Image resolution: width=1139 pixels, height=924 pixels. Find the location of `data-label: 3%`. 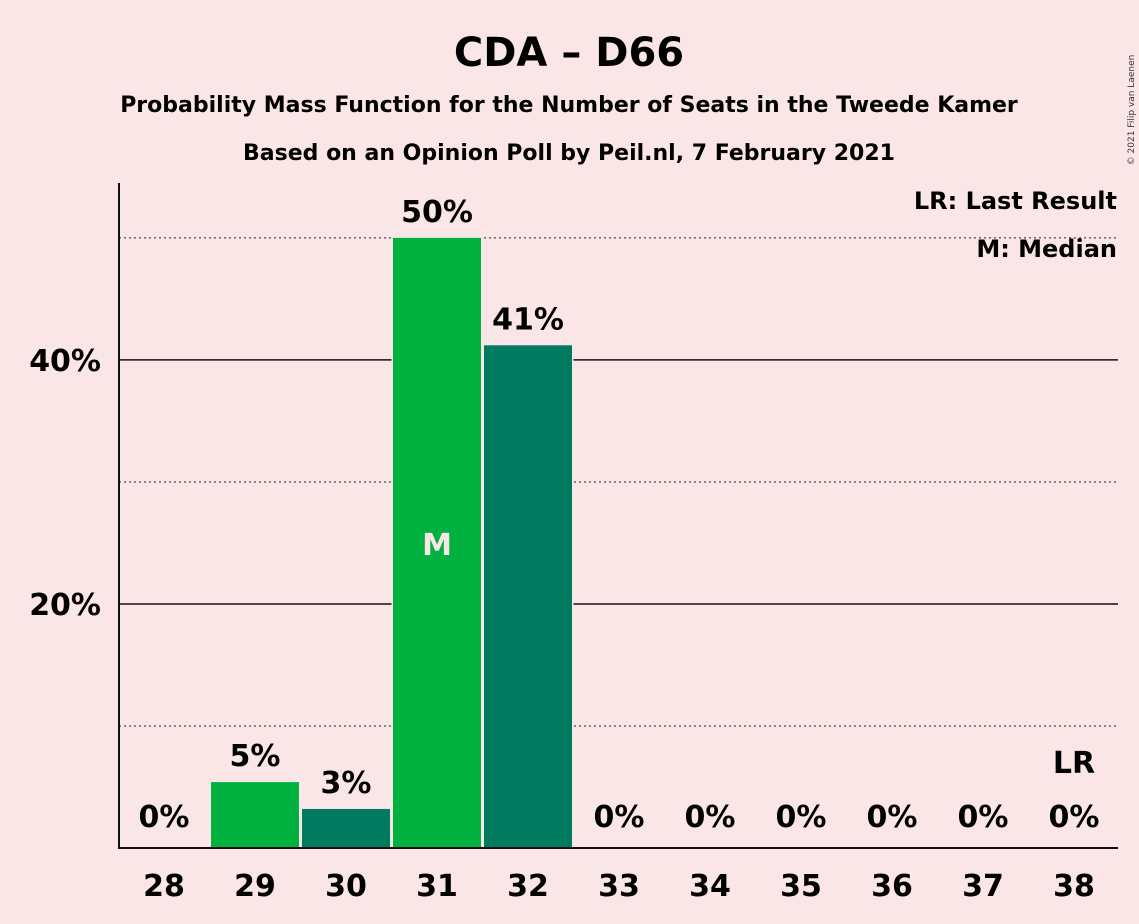

data-label: 3% is located at coordinates (346, 783).